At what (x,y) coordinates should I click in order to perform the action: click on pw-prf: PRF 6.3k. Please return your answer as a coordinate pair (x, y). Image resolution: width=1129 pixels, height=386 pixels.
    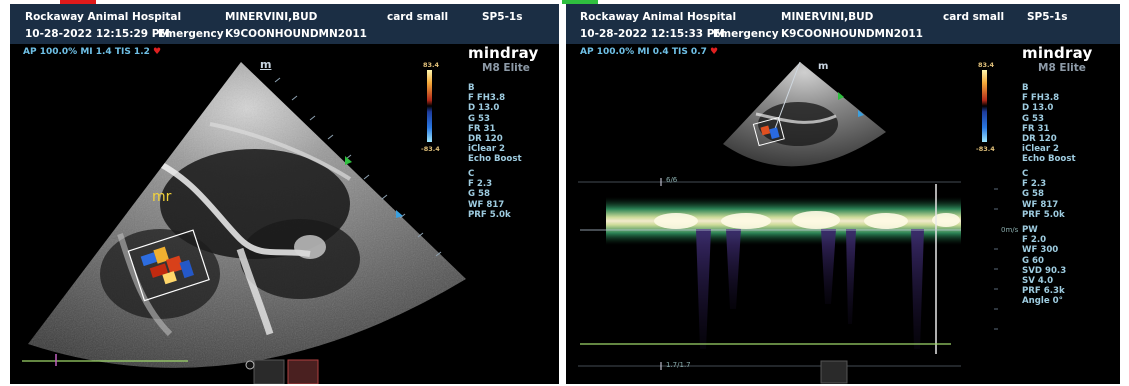
    Looking at the image, I should click on (1043, 291).